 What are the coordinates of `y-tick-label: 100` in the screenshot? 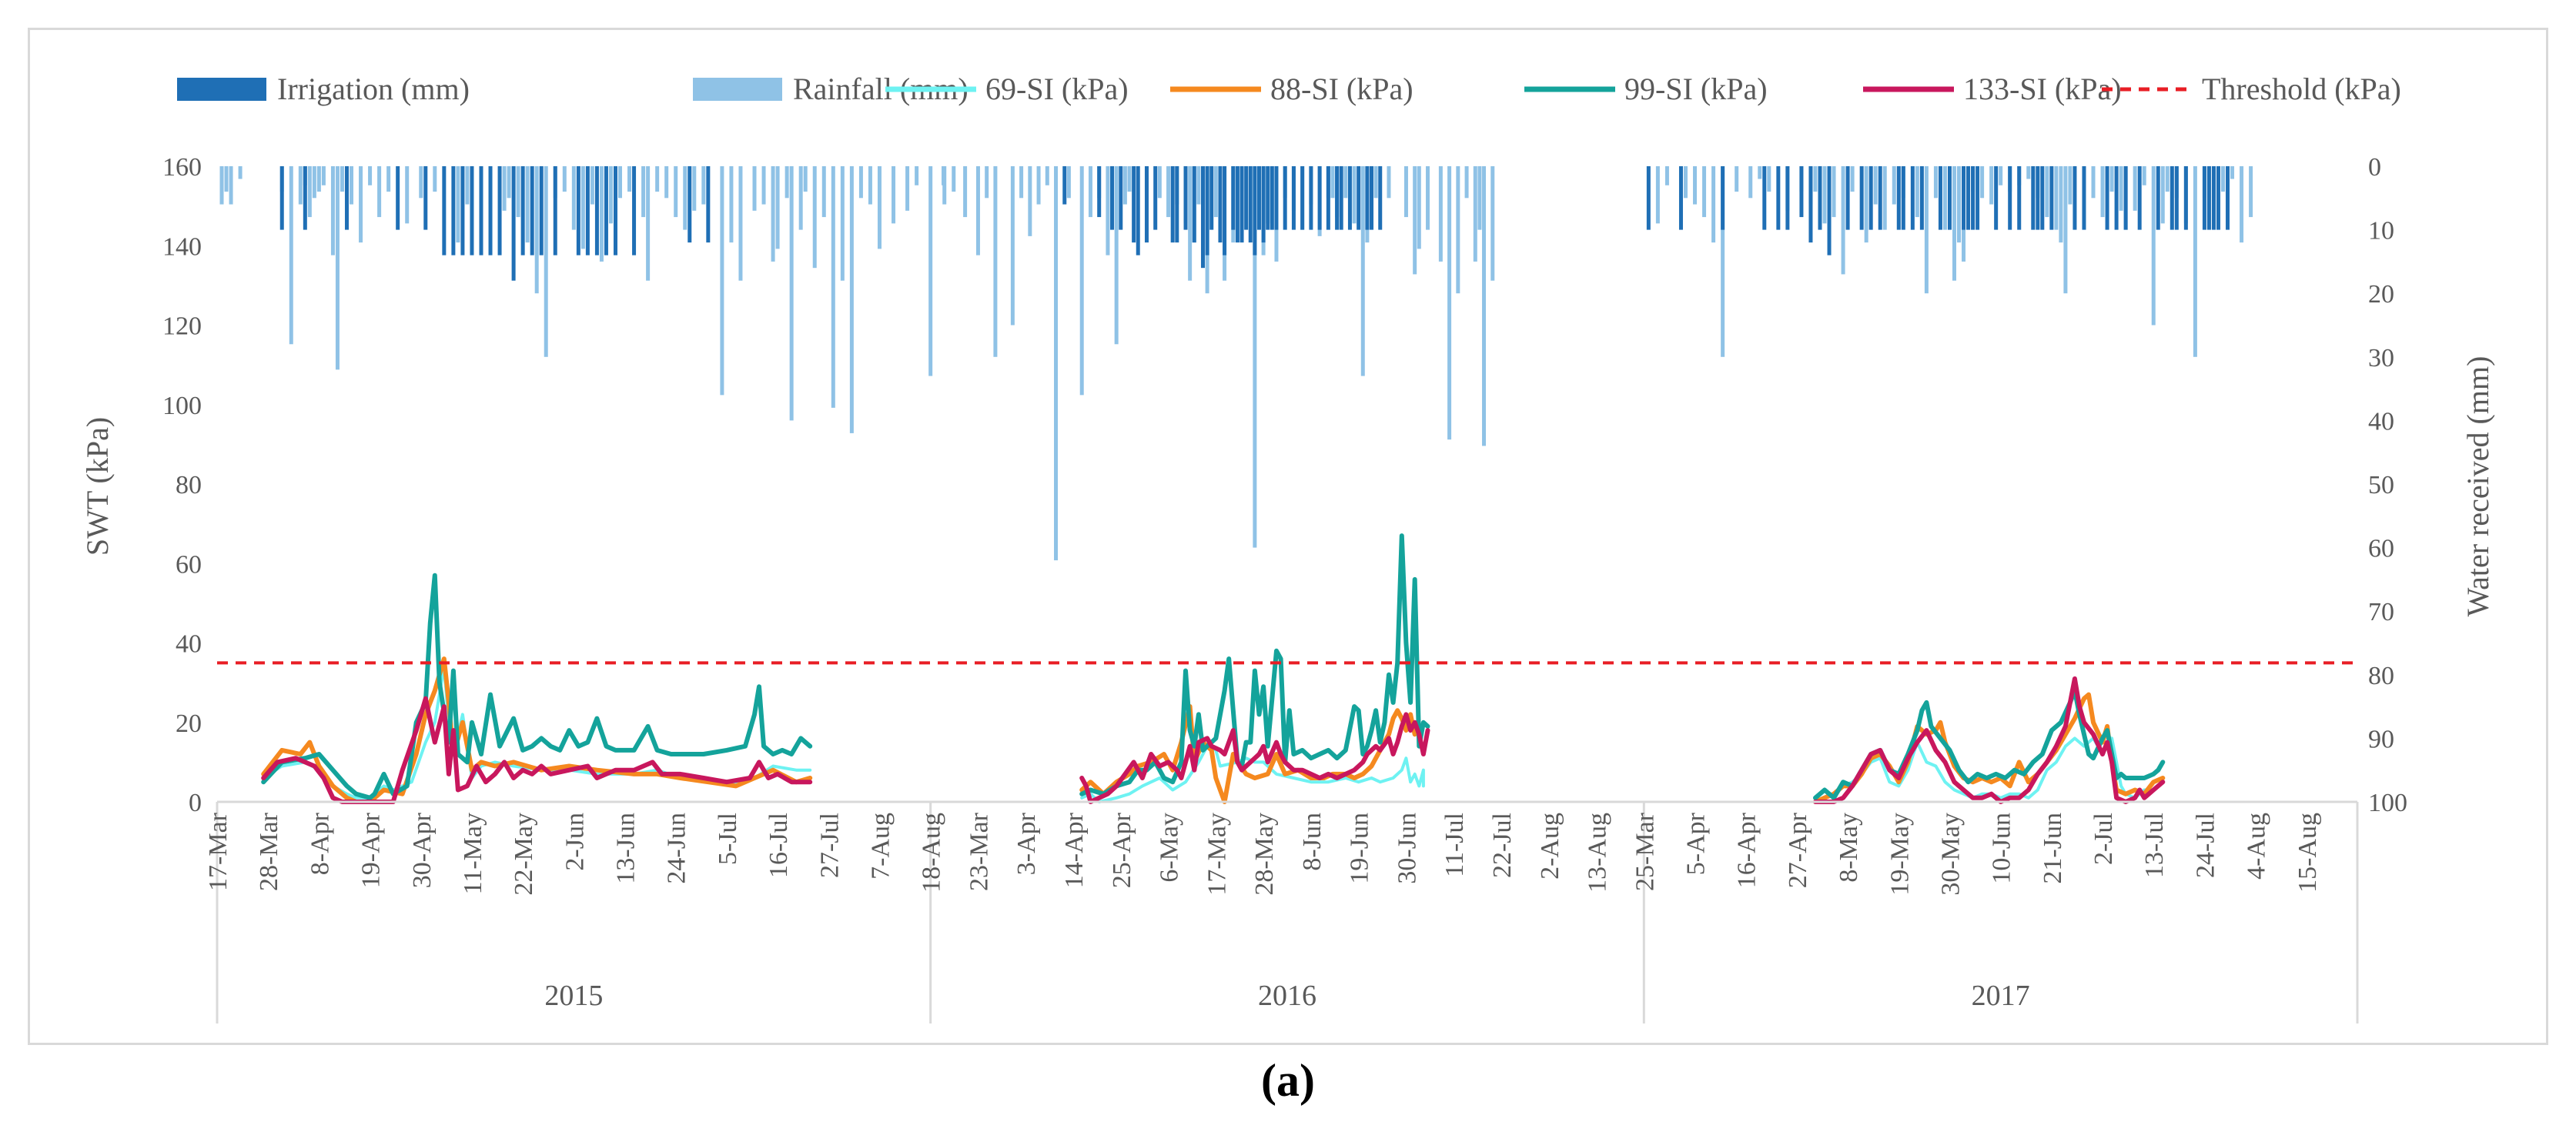 It's located at (182, 406).